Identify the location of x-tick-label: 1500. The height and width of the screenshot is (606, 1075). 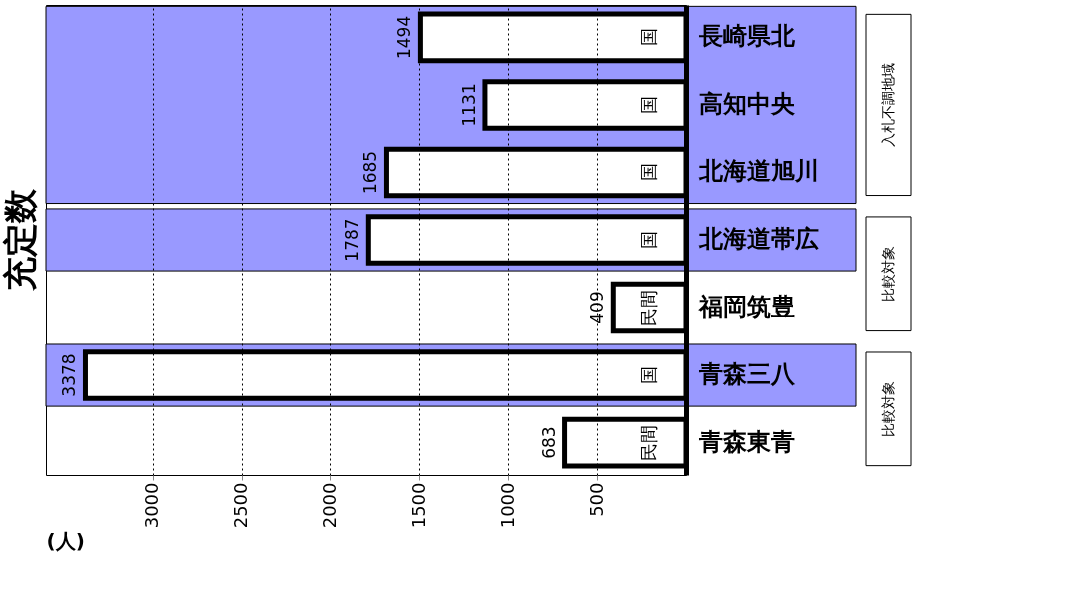
(418, 505).